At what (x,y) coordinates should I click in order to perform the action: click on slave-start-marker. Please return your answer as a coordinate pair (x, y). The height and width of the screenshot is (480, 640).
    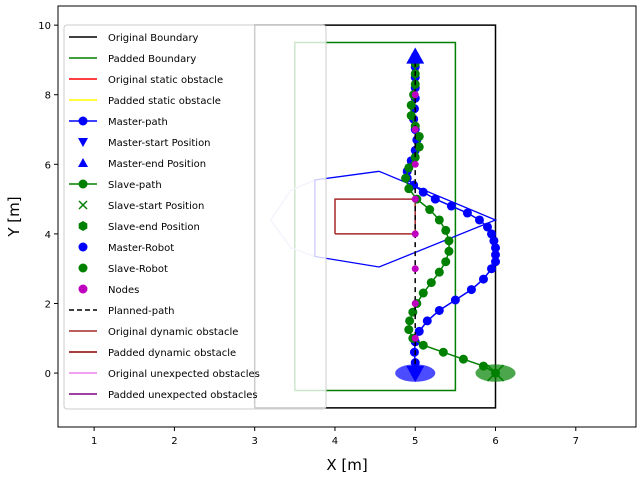
    Looking at the image, I should click on (495, 373).